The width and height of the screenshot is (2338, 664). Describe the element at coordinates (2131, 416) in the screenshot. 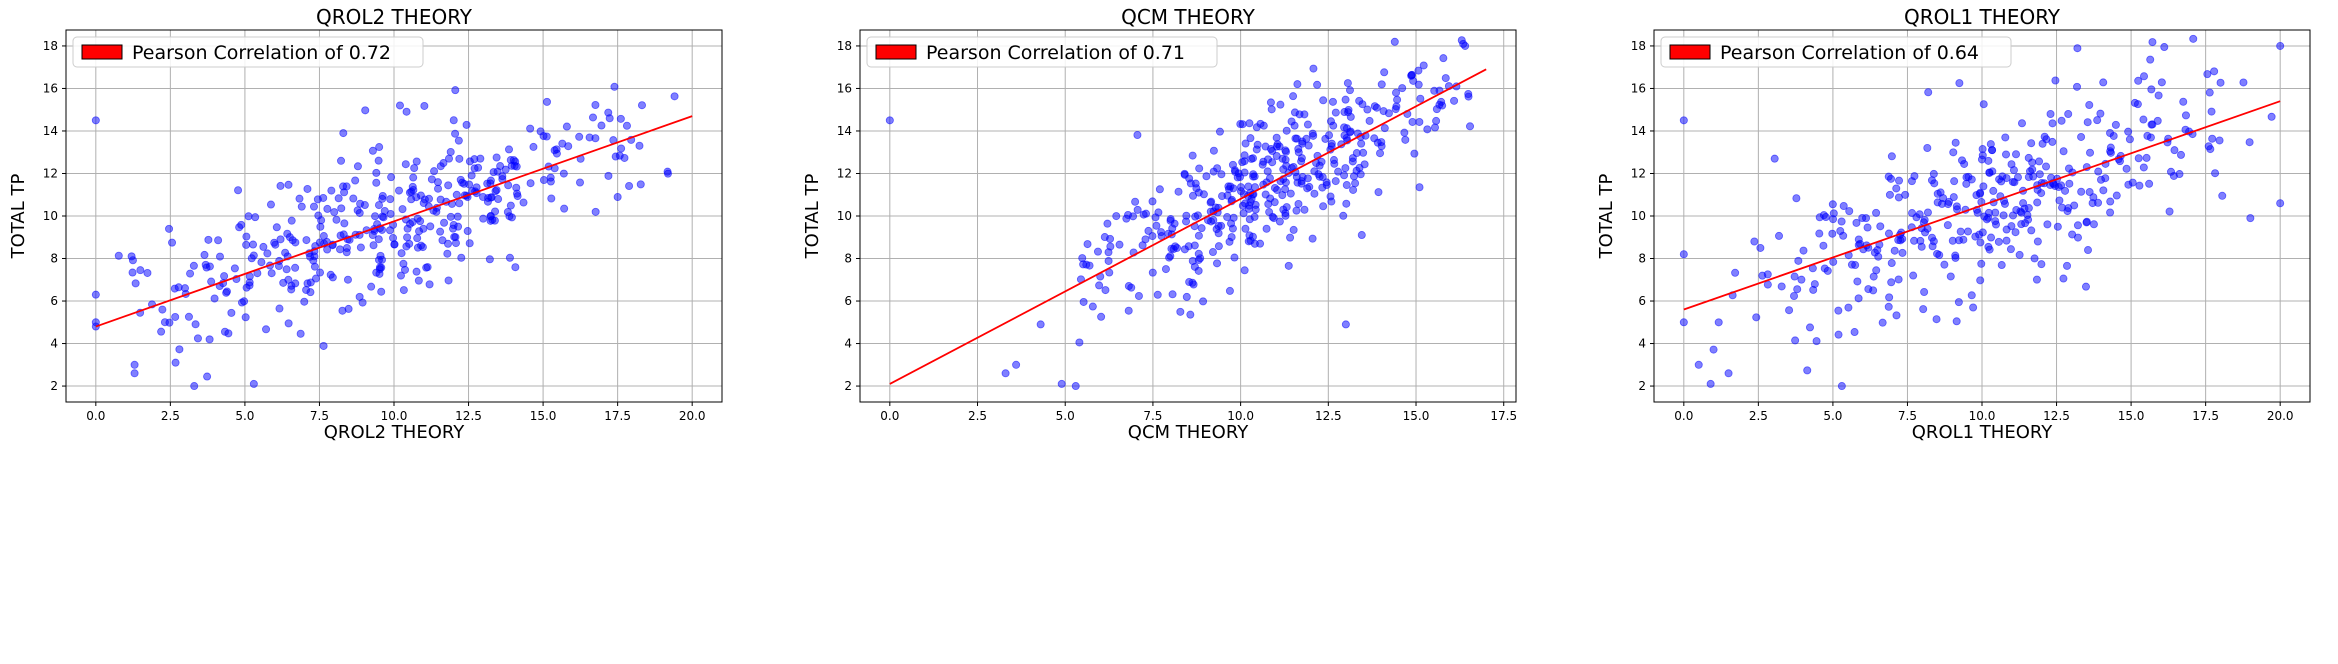

I see `x-tick-label: 15.0` at that location.